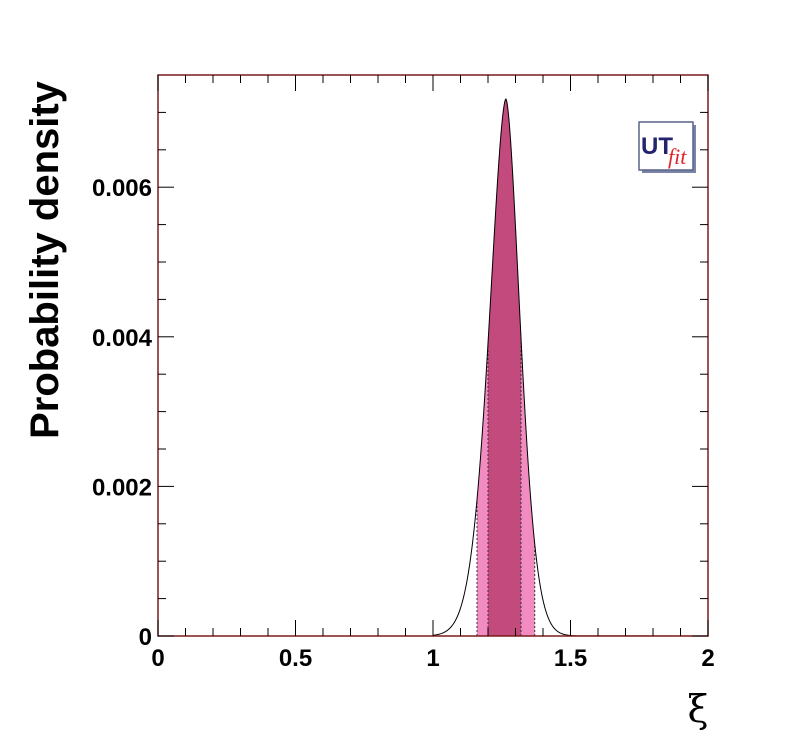 Image resolution: width=788 pixels, height=749 pixels. Describe the element at coordinates (677, 156) in the screenshot. I see `logo-fit-text: fit` at that location.